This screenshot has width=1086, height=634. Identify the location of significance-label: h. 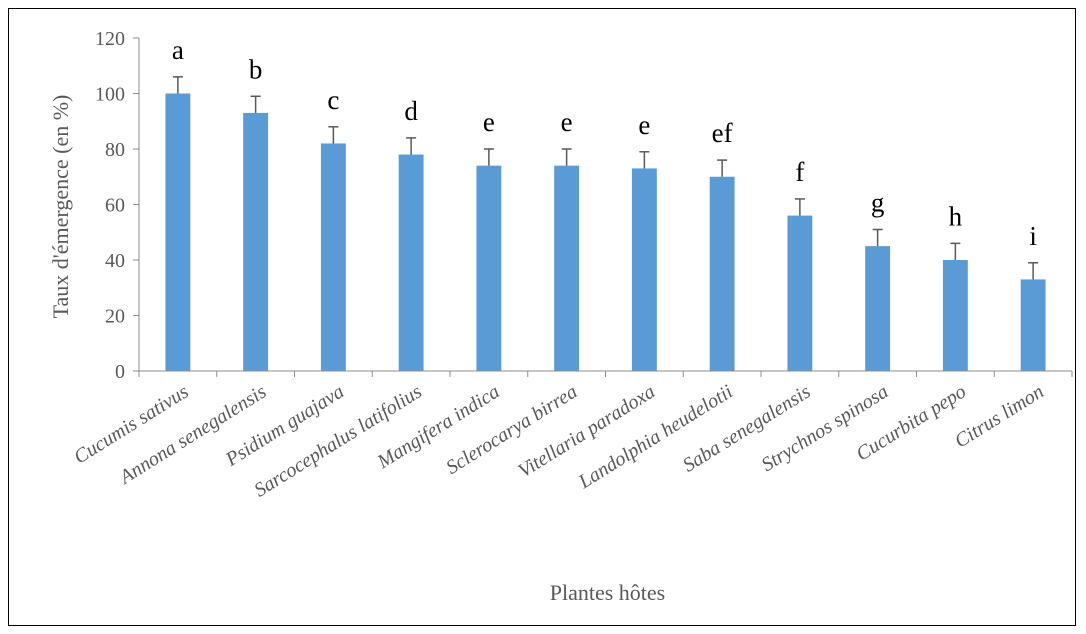
(956, 216).